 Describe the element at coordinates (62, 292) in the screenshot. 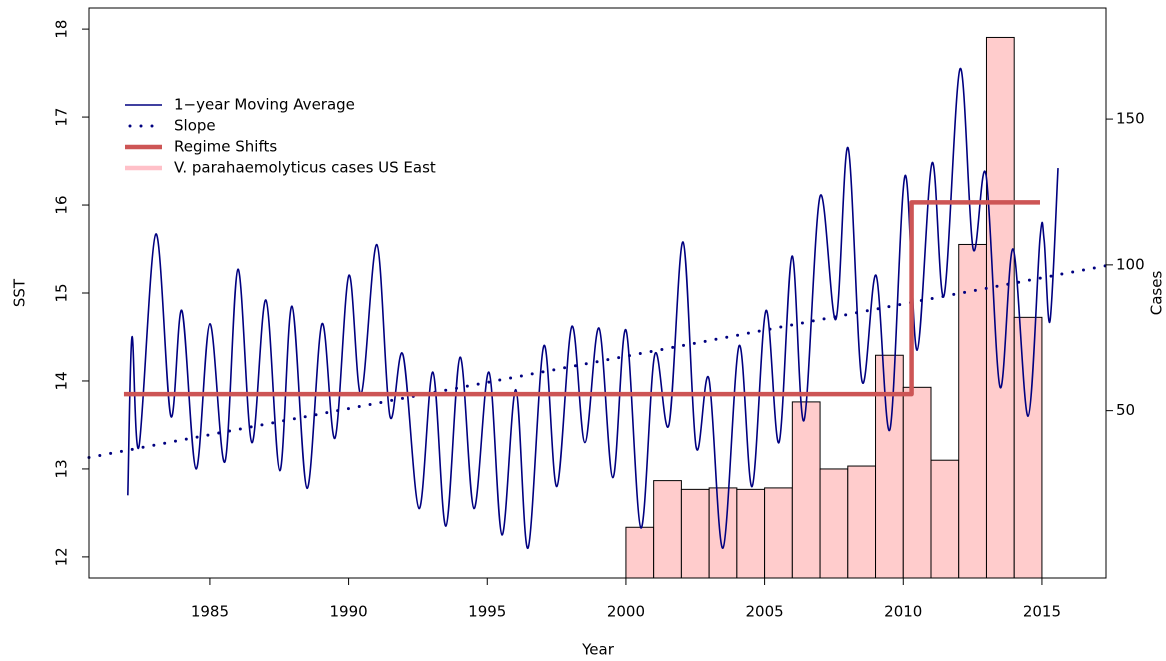

I see `y-tick-label: 15` at that location.